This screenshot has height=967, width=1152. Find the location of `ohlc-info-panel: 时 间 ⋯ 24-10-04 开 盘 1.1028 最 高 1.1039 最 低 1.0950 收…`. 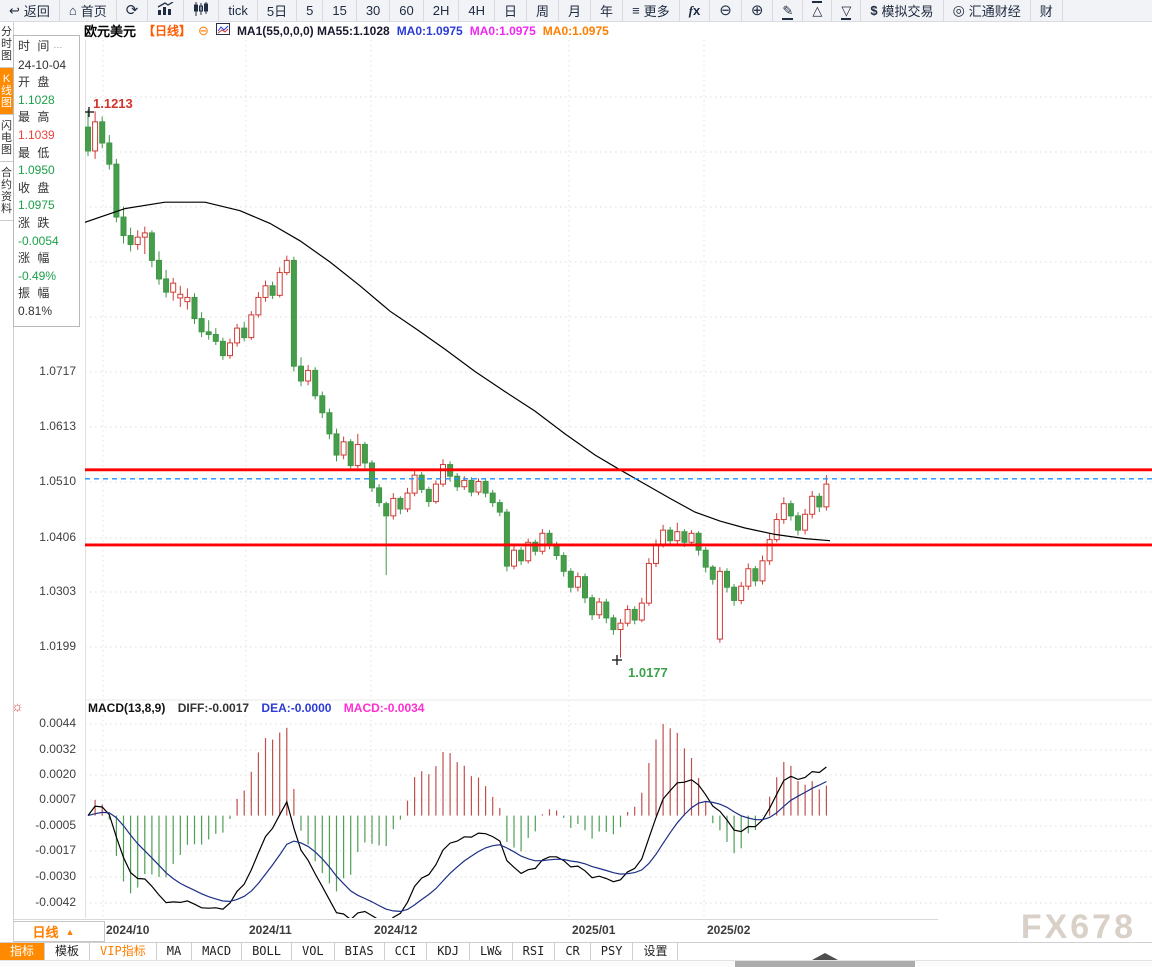

ohlc-info-panel: 时 间 ⋯ 24-10-04 开 盘 1.1028 最 高 1.1039 最 低 1.0950 收… is located at coordinates (46, 181).